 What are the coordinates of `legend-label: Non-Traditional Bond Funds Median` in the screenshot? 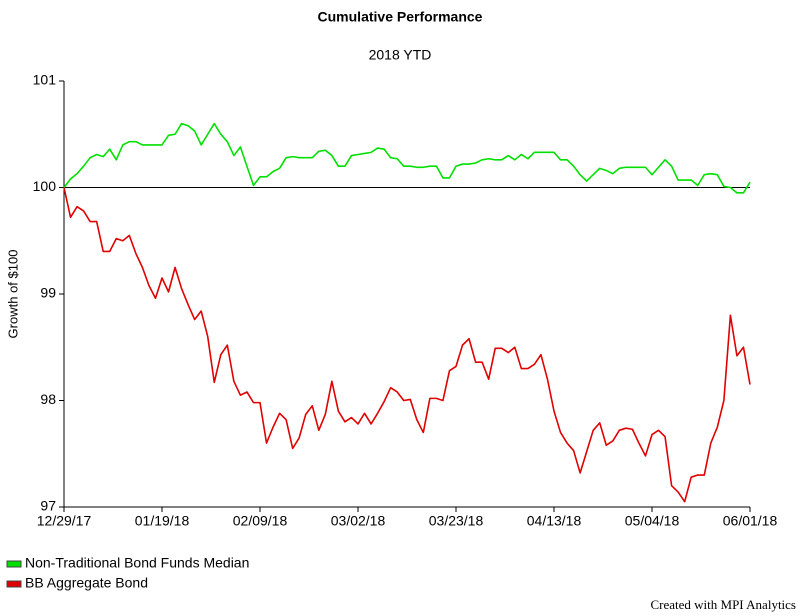 It's located at (137, 563).